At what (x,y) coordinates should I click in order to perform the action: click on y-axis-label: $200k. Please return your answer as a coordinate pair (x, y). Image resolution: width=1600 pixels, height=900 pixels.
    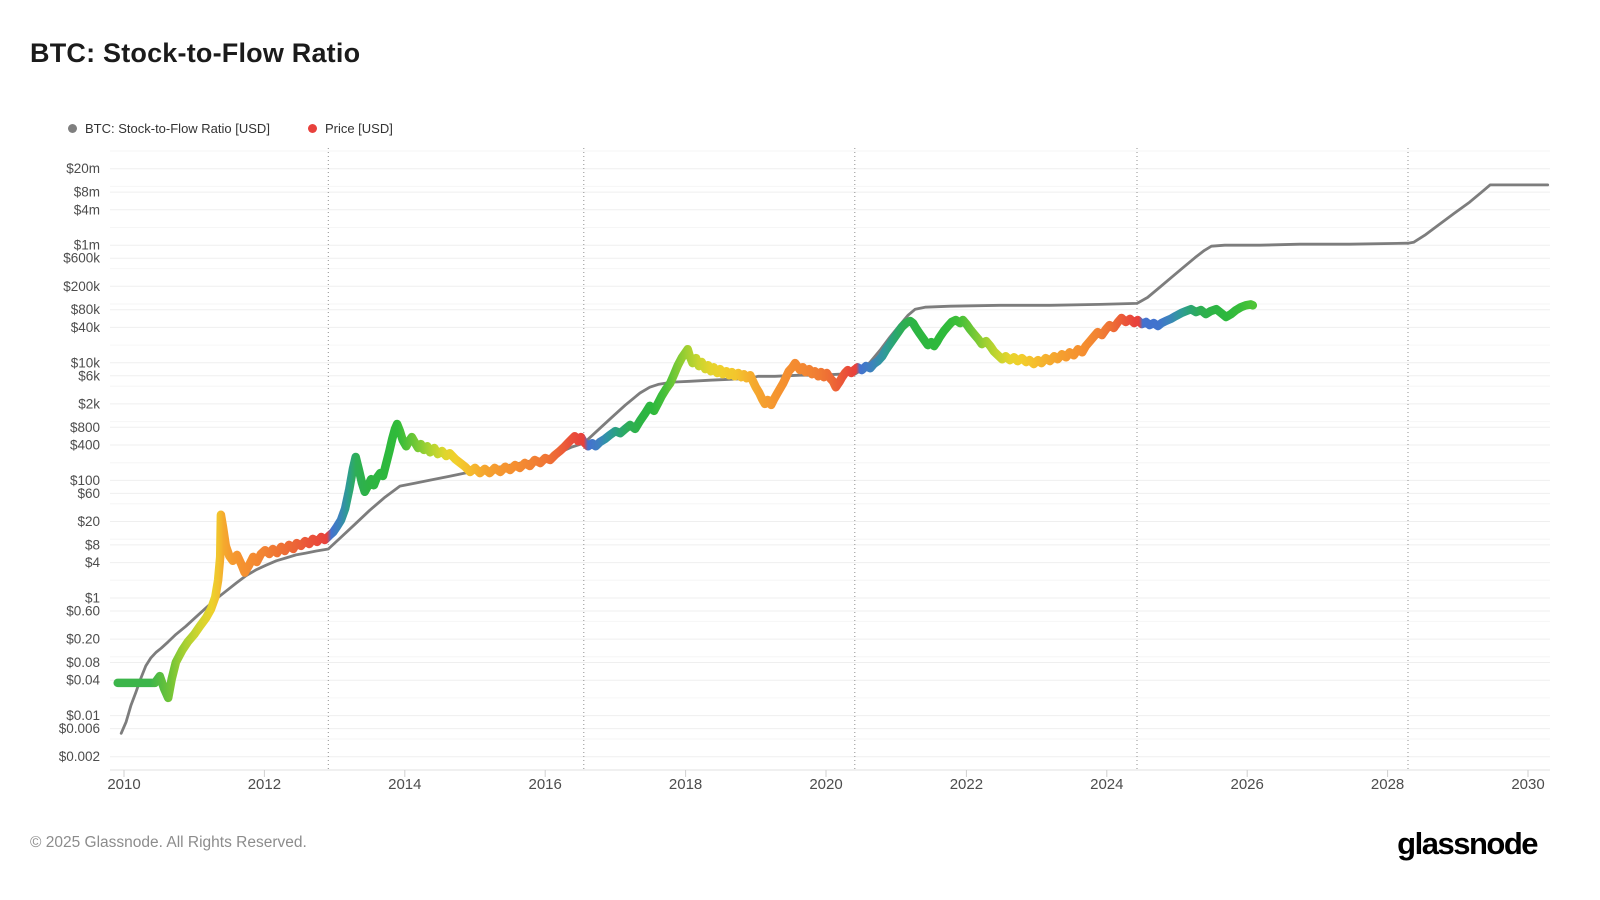
    Looking at the image, I should click on (81, 286).